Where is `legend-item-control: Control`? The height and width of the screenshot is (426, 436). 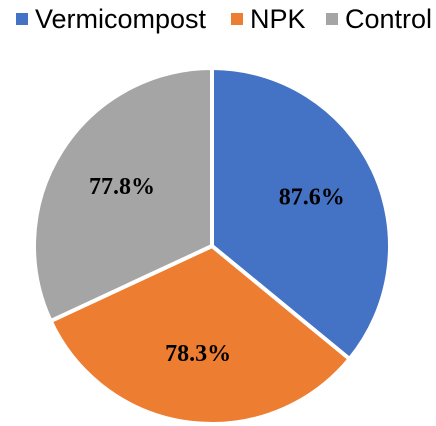
legend-item-control: Control is located at coordinates (379, 19).